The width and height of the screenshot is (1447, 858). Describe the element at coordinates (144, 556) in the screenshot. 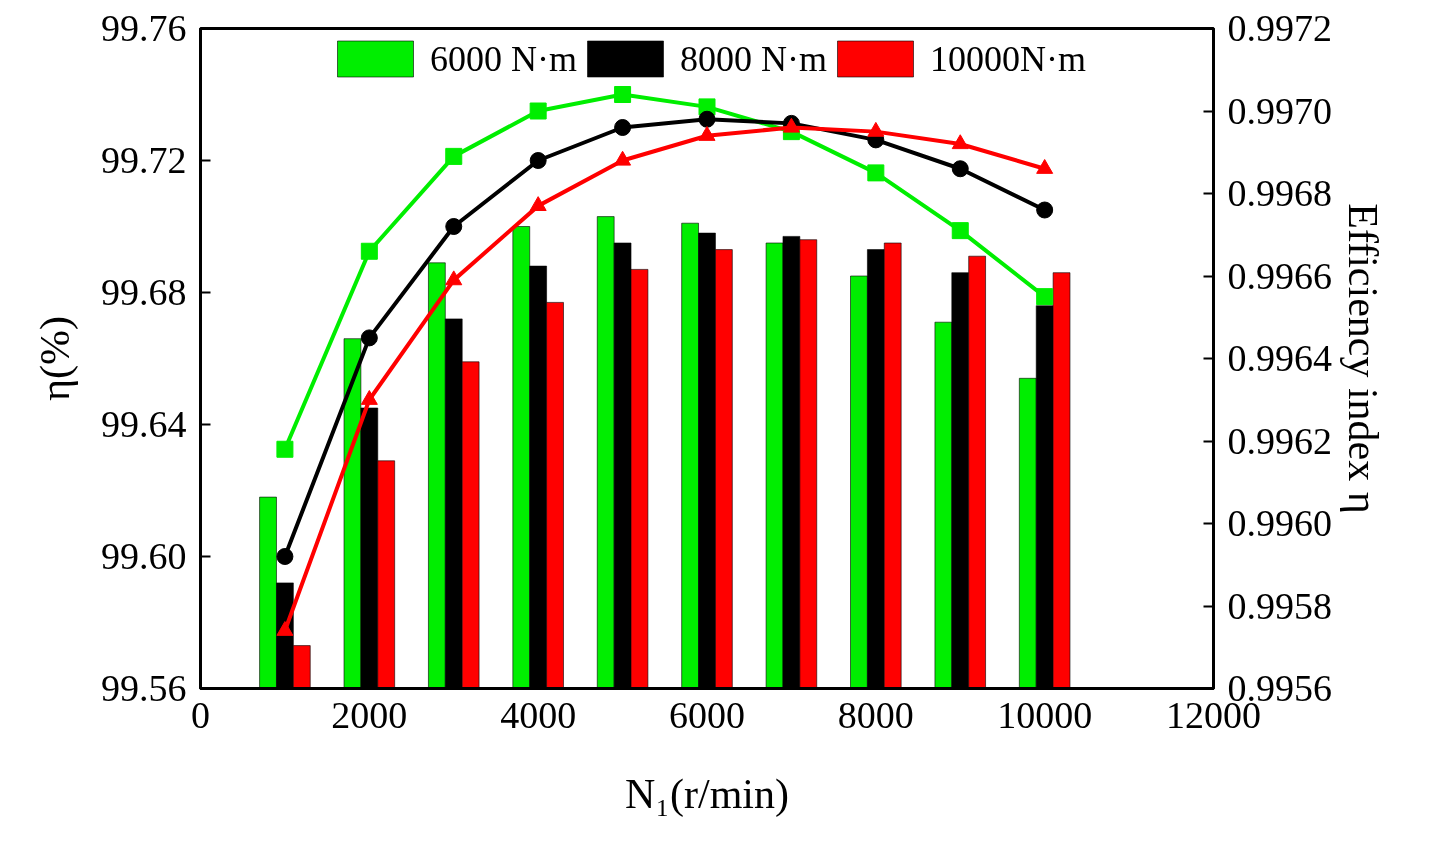

I see `y-tick-label: 99.60` at that location.